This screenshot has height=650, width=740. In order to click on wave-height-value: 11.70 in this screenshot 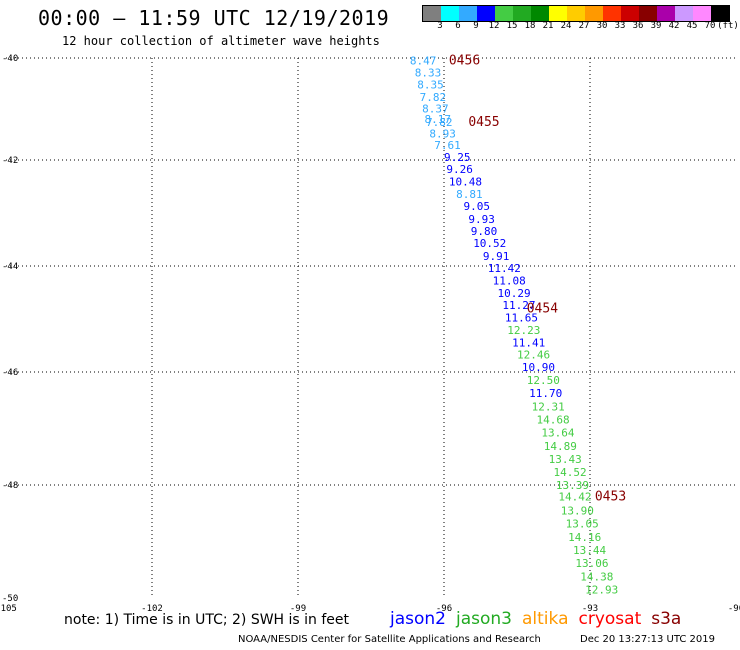, I will do `click(545, 393)`.